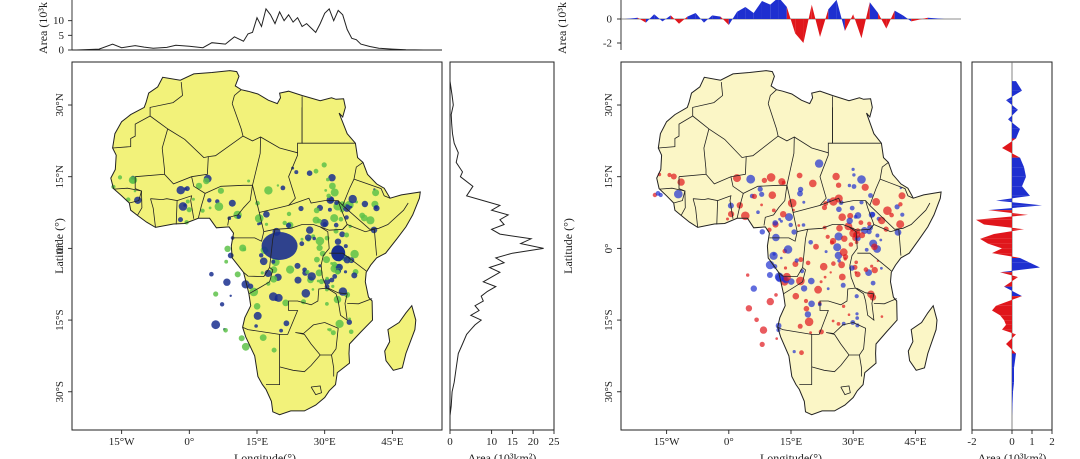 Image resolution: width=1080 pixels, height=459 pixels. I want to click on y-tick-label: 15°S, so click(609, 320).